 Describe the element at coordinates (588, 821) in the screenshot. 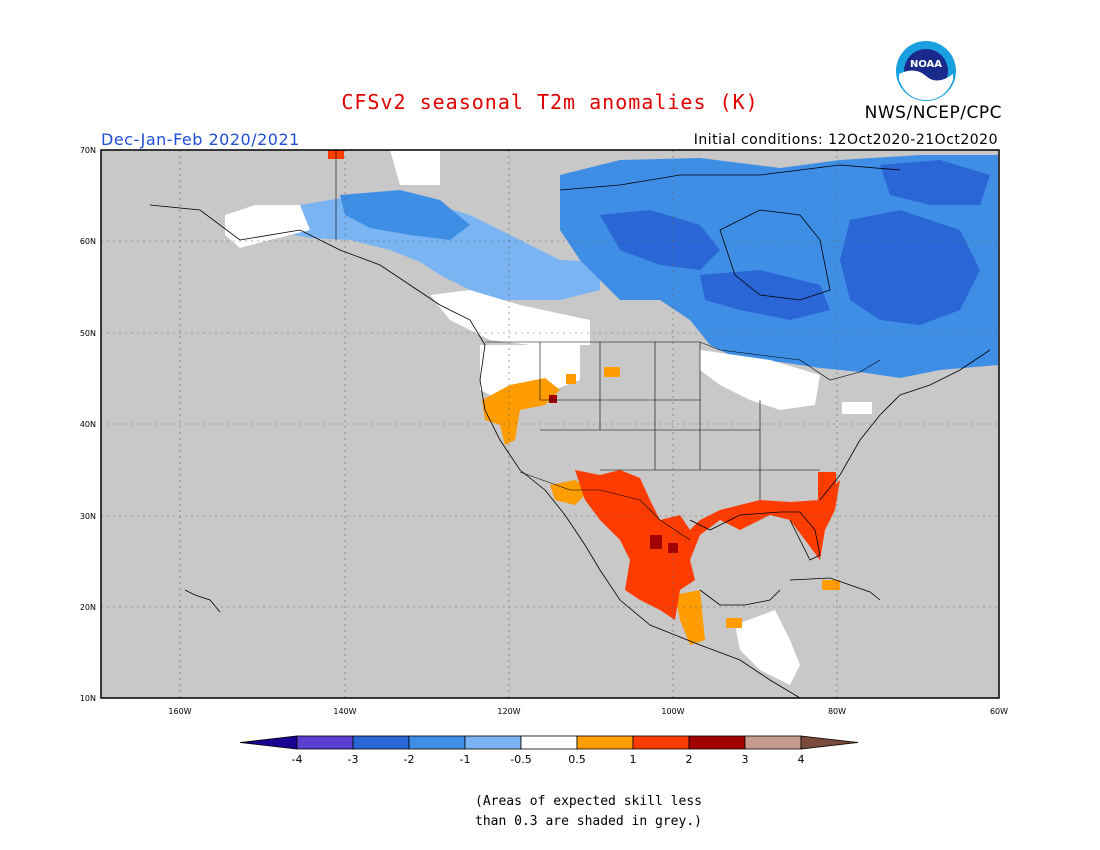

I see `footnote-line-2: than 0.3 are shaded in grey.)` at that location.